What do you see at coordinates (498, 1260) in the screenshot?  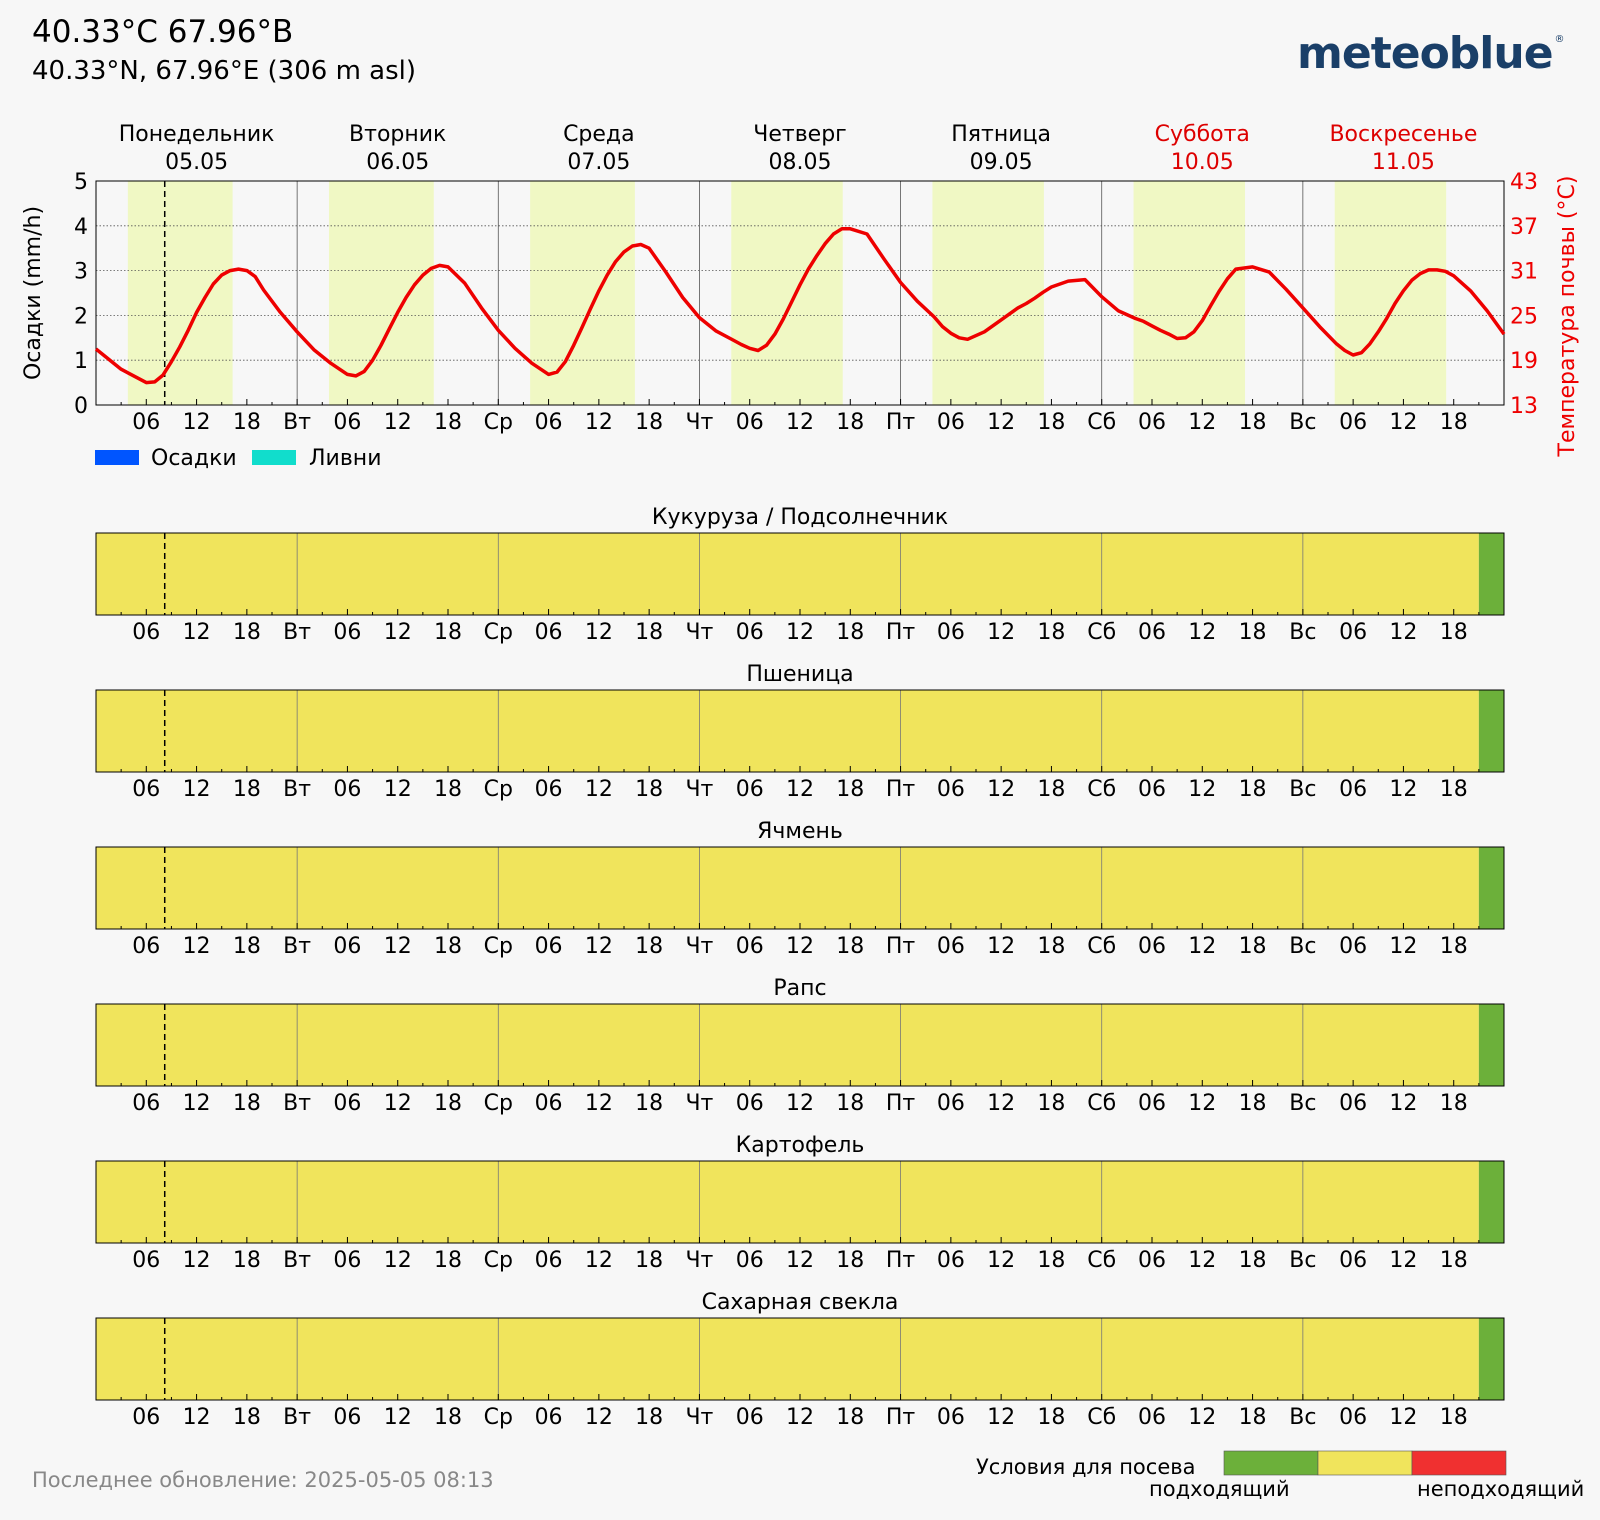 I see `x-tick-label-5-7: Ср` at bounding box center [498, 1260].